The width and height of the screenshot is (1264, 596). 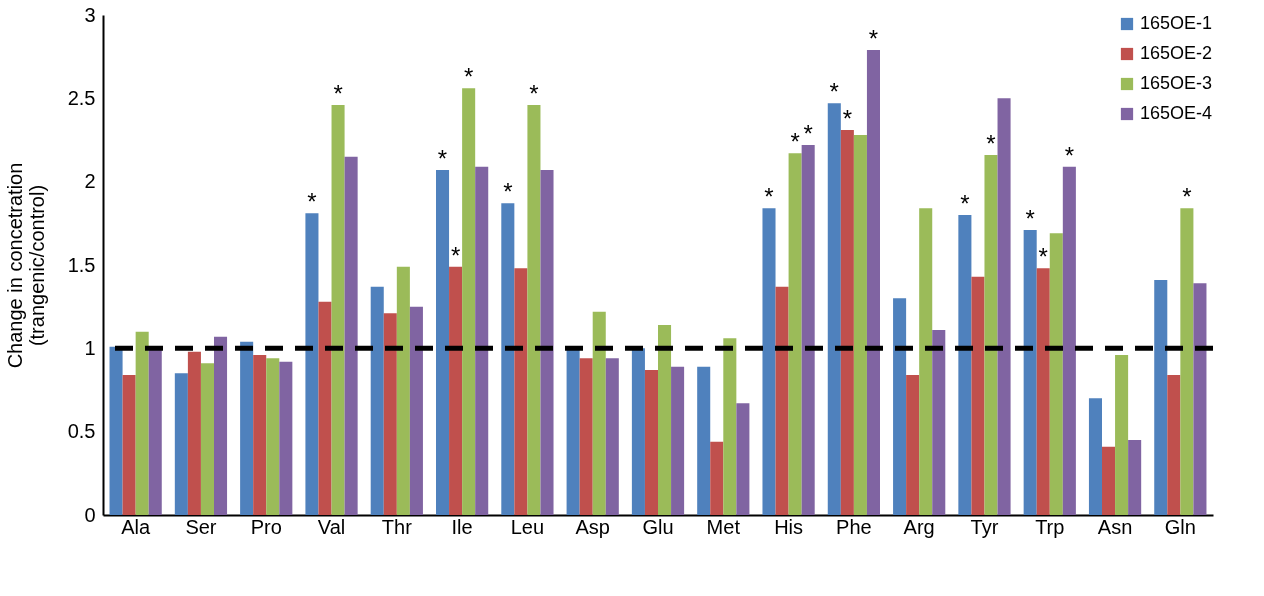 I want to click on legend-label: 165OE-4, so click(x=1176, y=113).